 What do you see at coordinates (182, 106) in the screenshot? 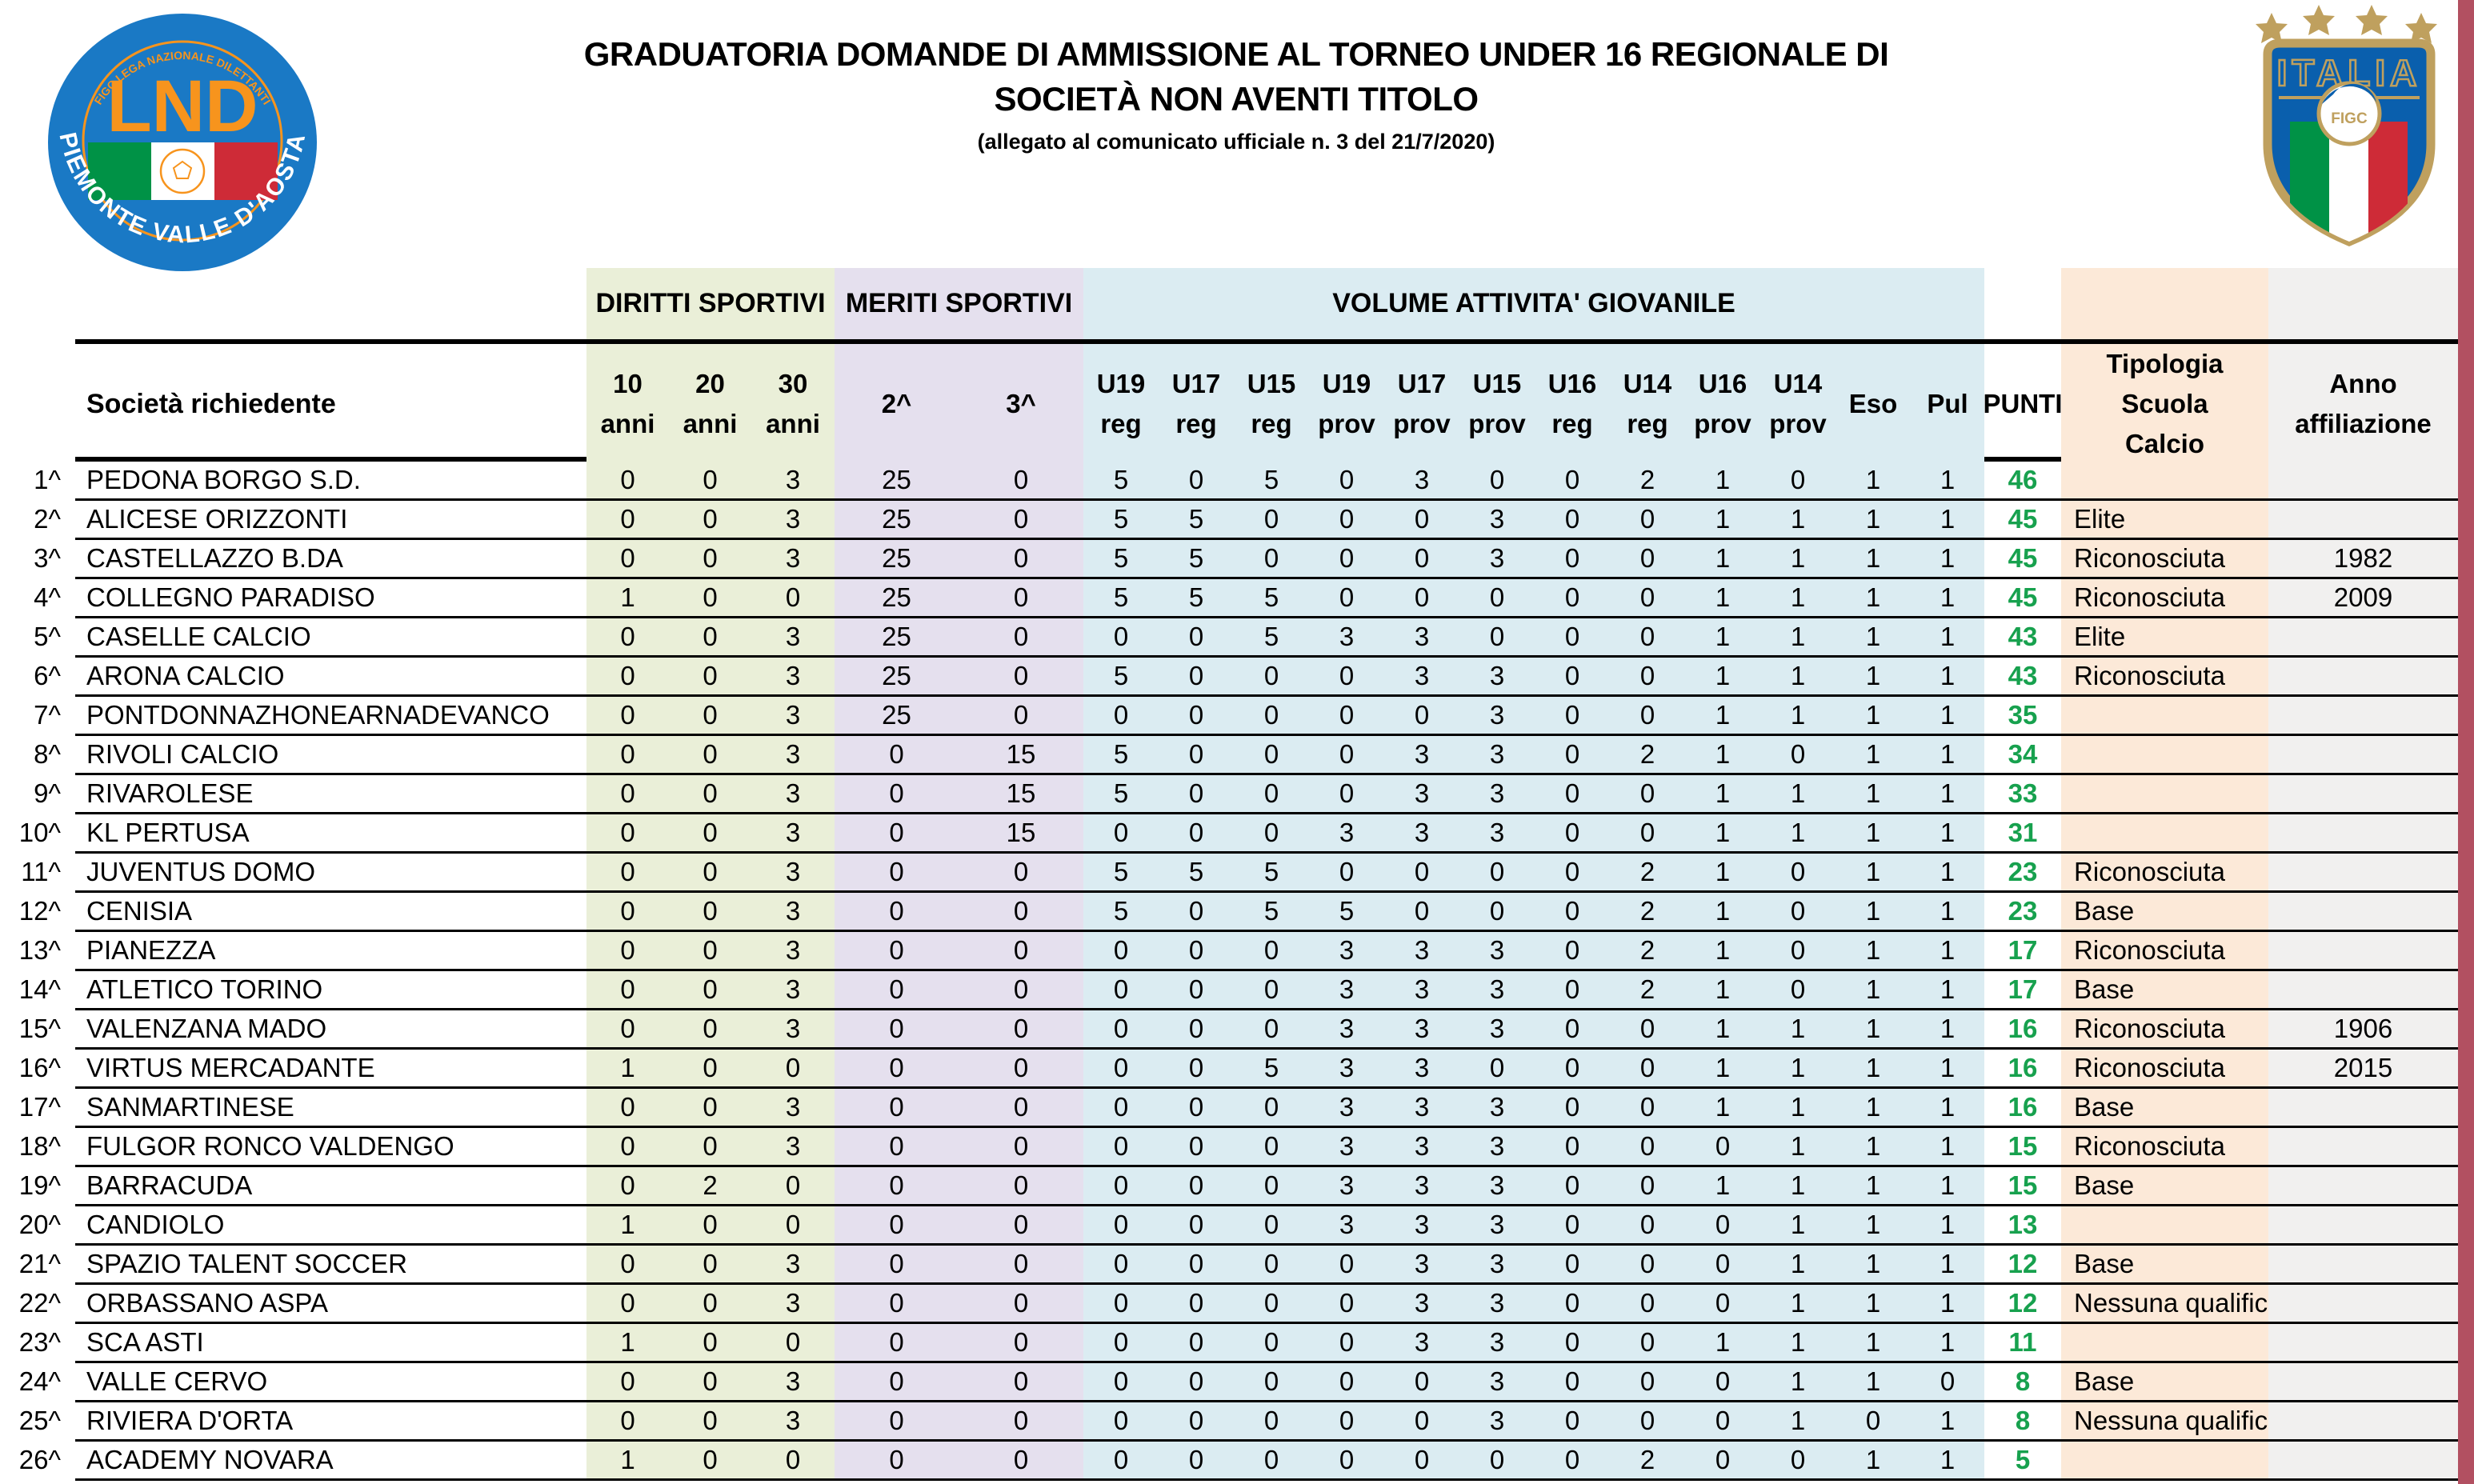
I see `lnd-acronym: LND` at bounding box center [182, 106].